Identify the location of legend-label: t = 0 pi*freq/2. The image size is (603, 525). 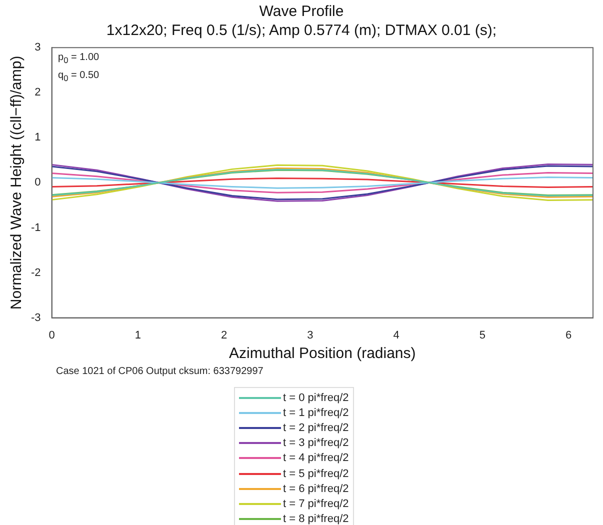
(316, 398).